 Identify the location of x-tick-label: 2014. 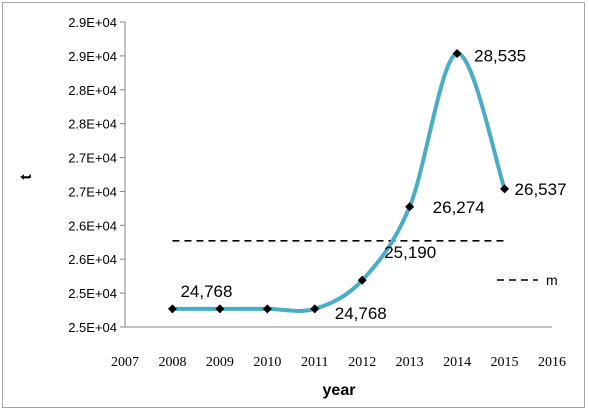
(457, 362).